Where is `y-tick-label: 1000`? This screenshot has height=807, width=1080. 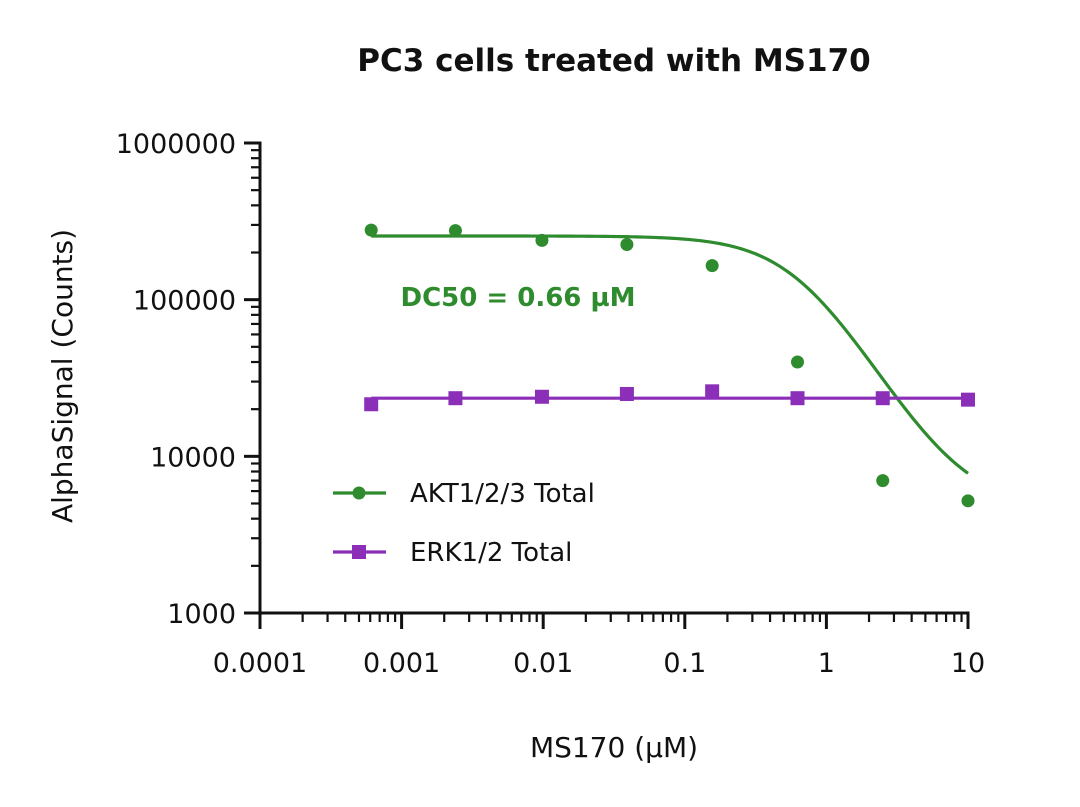
y-tick-label: 1000 is located at coordinates (201, 614).